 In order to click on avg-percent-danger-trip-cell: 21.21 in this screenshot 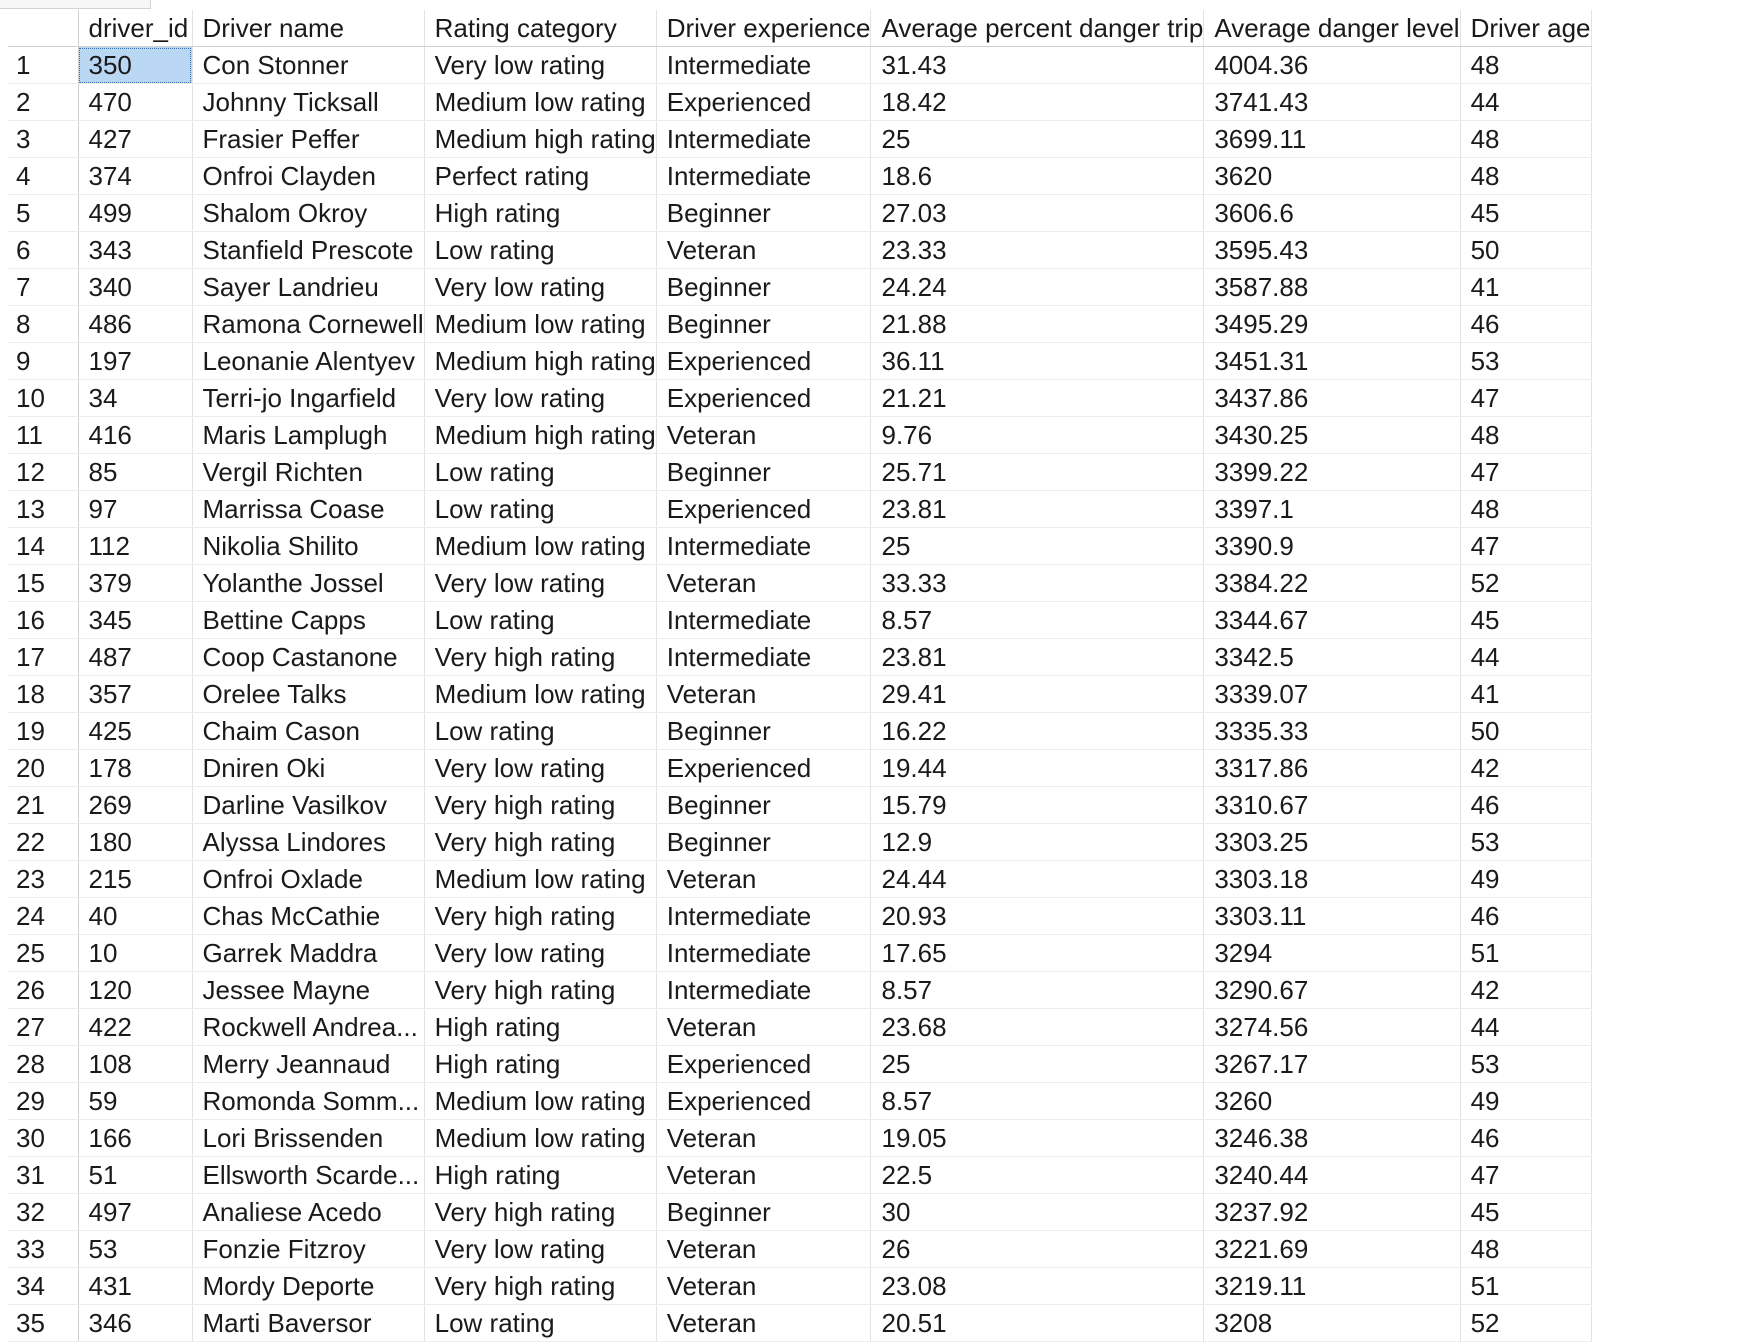, I will do `click(1037, 398)`.